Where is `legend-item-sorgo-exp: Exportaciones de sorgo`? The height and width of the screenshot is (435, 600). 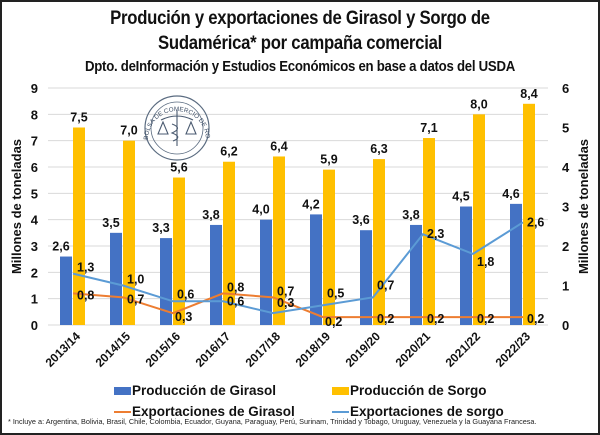 legend-item-sorgo-exp: Exportaciones de sorgo is located at coordinates (418, 411).